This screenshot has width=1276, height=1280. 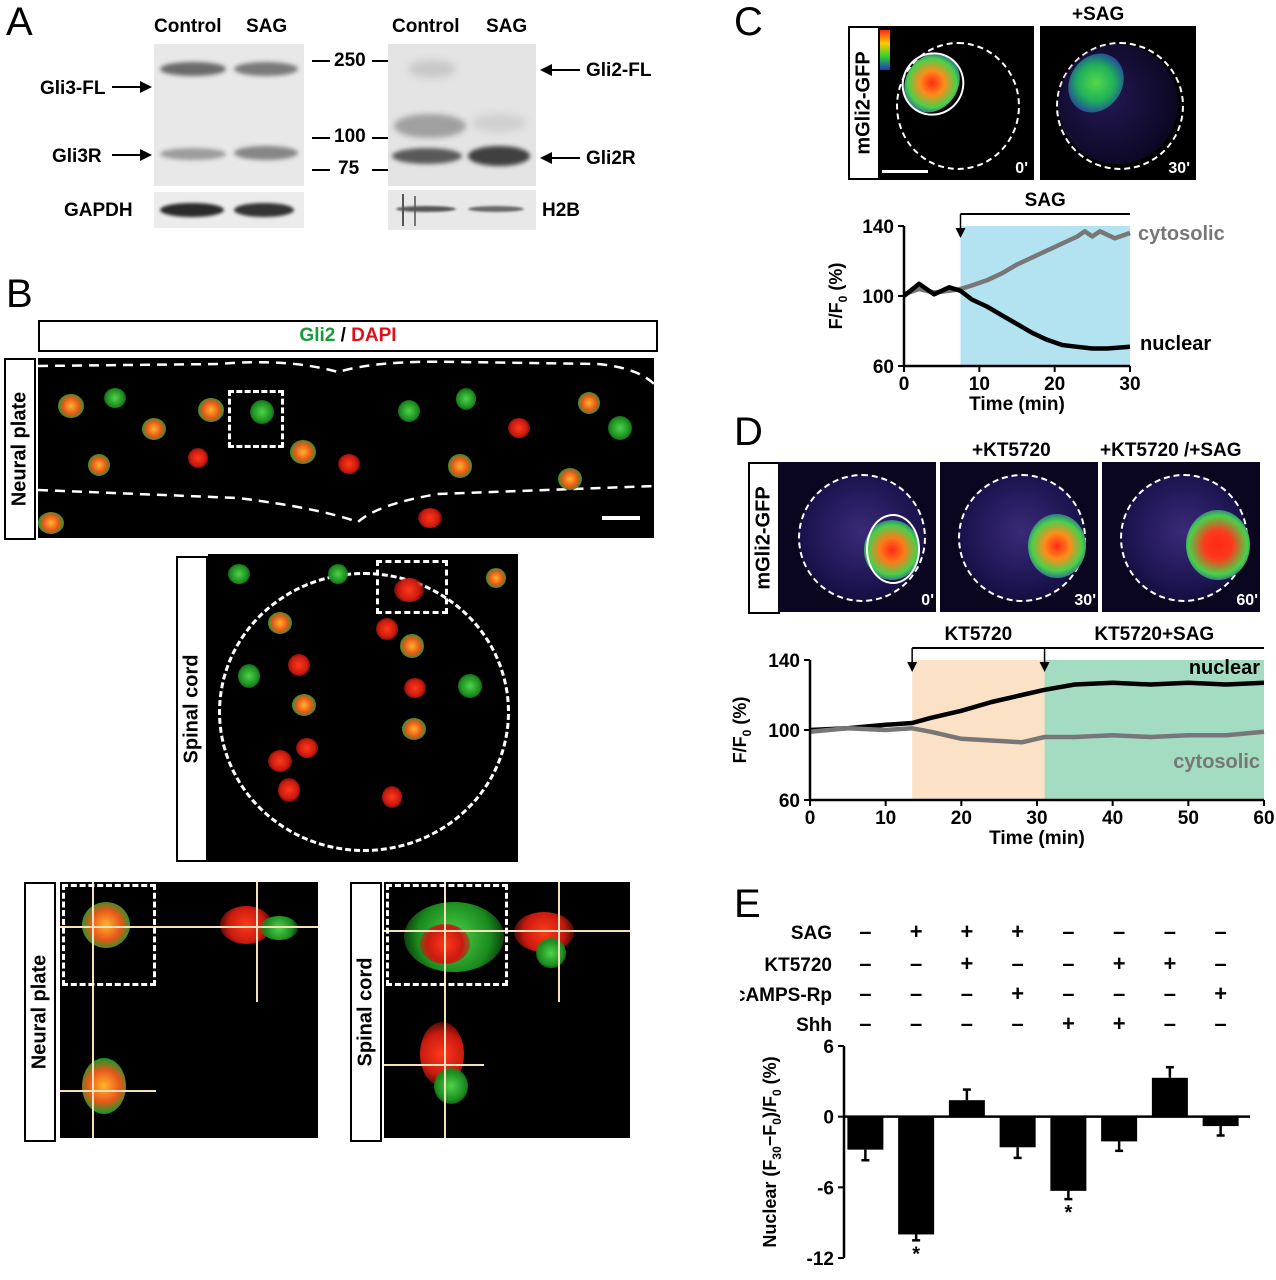 I want to click on blot2-image, so click(x=462, y=115).